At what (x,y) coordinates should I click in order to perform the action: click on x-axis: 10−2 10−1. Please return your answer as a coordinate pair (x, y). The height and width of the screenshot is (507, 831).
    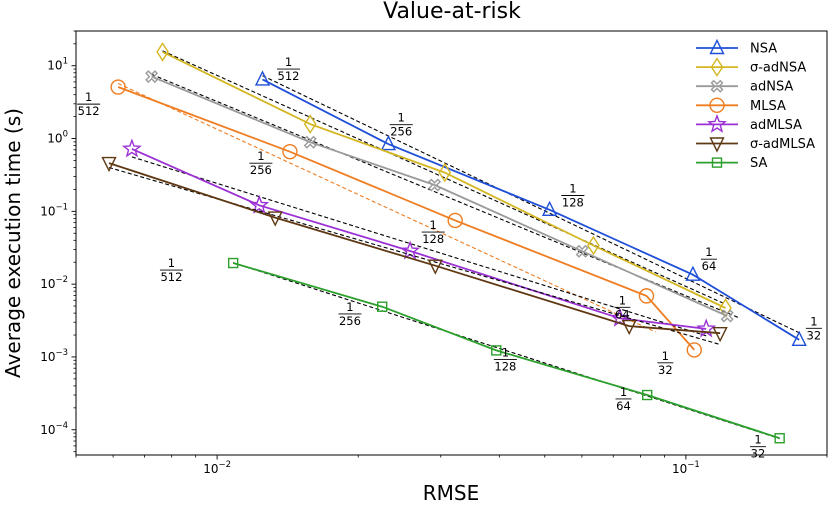
    Looking at the image, I should click on (451, 465).